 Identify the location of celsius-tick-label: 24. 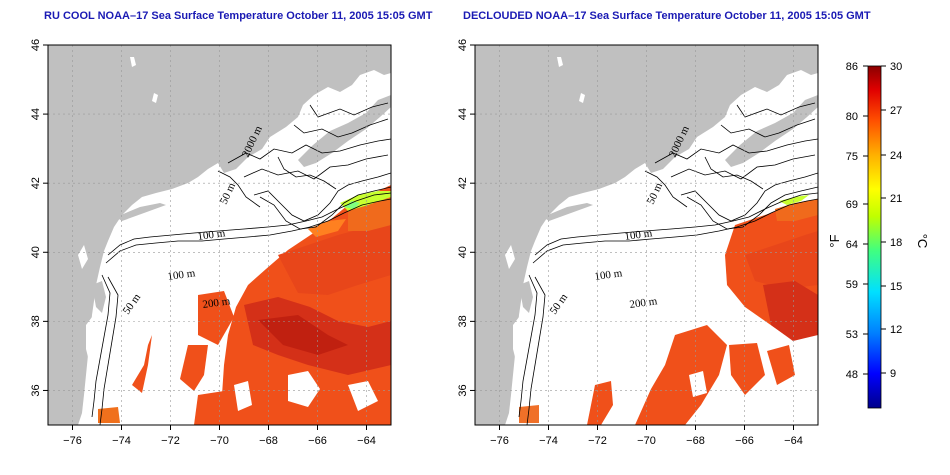
(896, 156).